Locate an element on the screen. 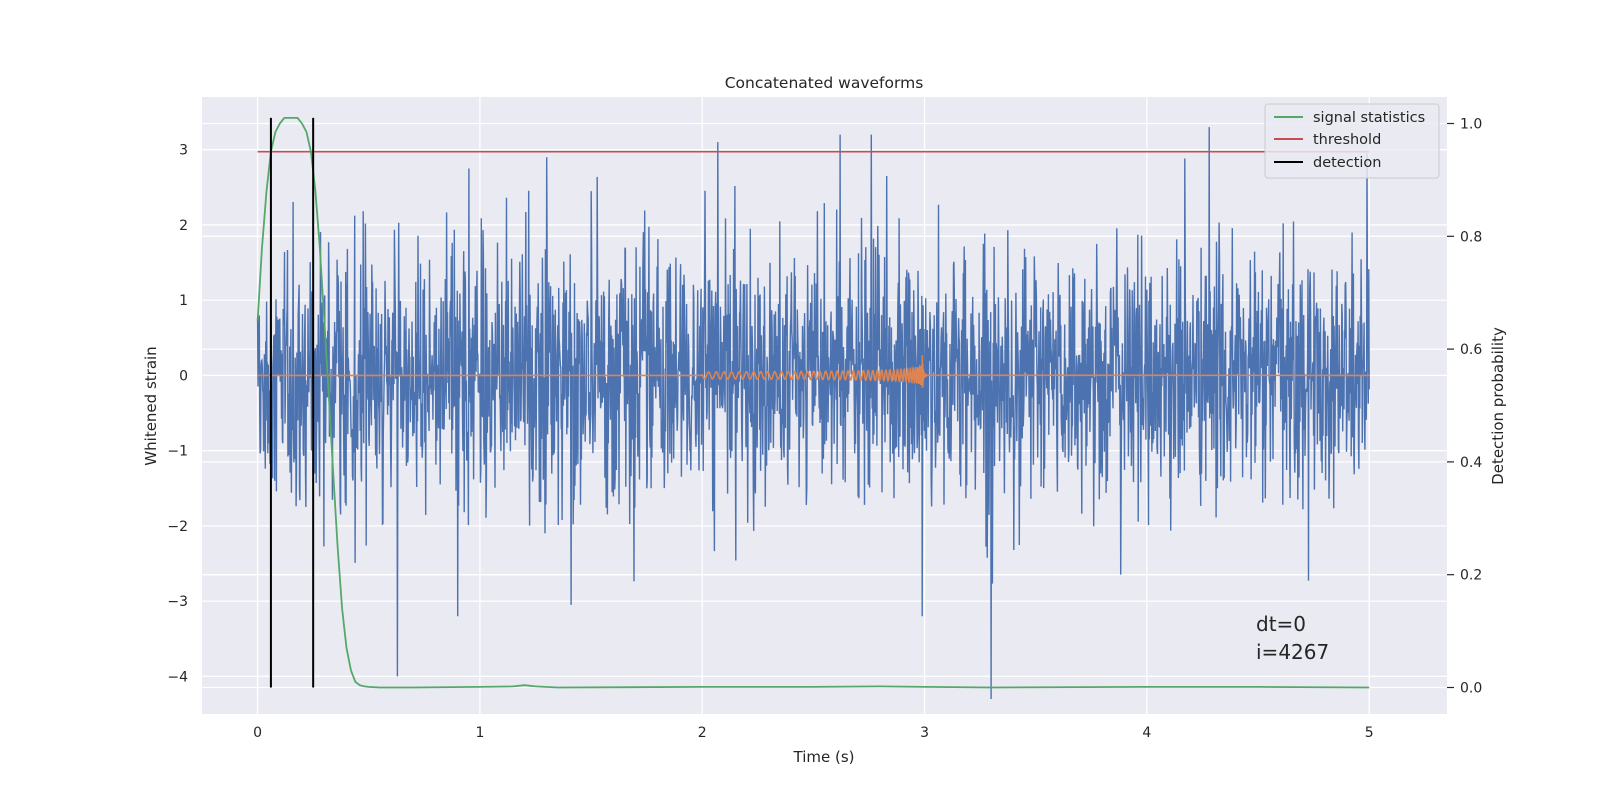 The image size is (1600, 800). x-axis-label: Time (s) is located at coordinates (824, 757).